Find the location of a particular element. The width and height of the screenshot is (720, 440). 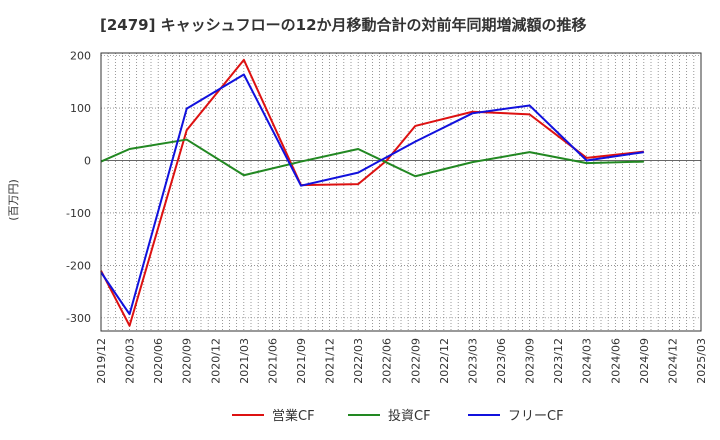

y-tick-label: 200 is located at coordinates (80, 56).